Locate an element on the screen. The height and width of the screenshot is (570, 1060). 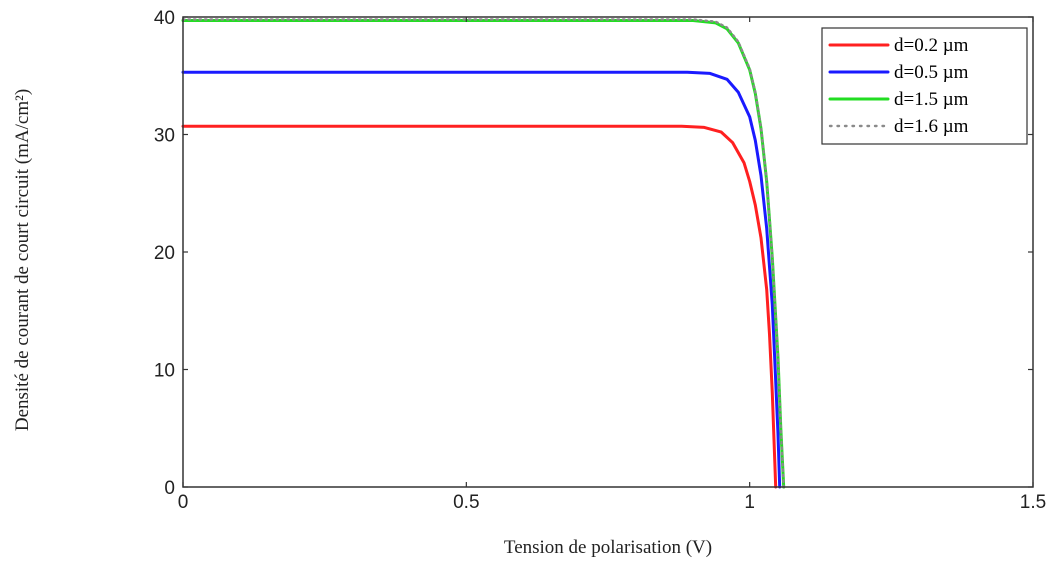
y-tick-label: 10 is located at coordinates (164, 371).